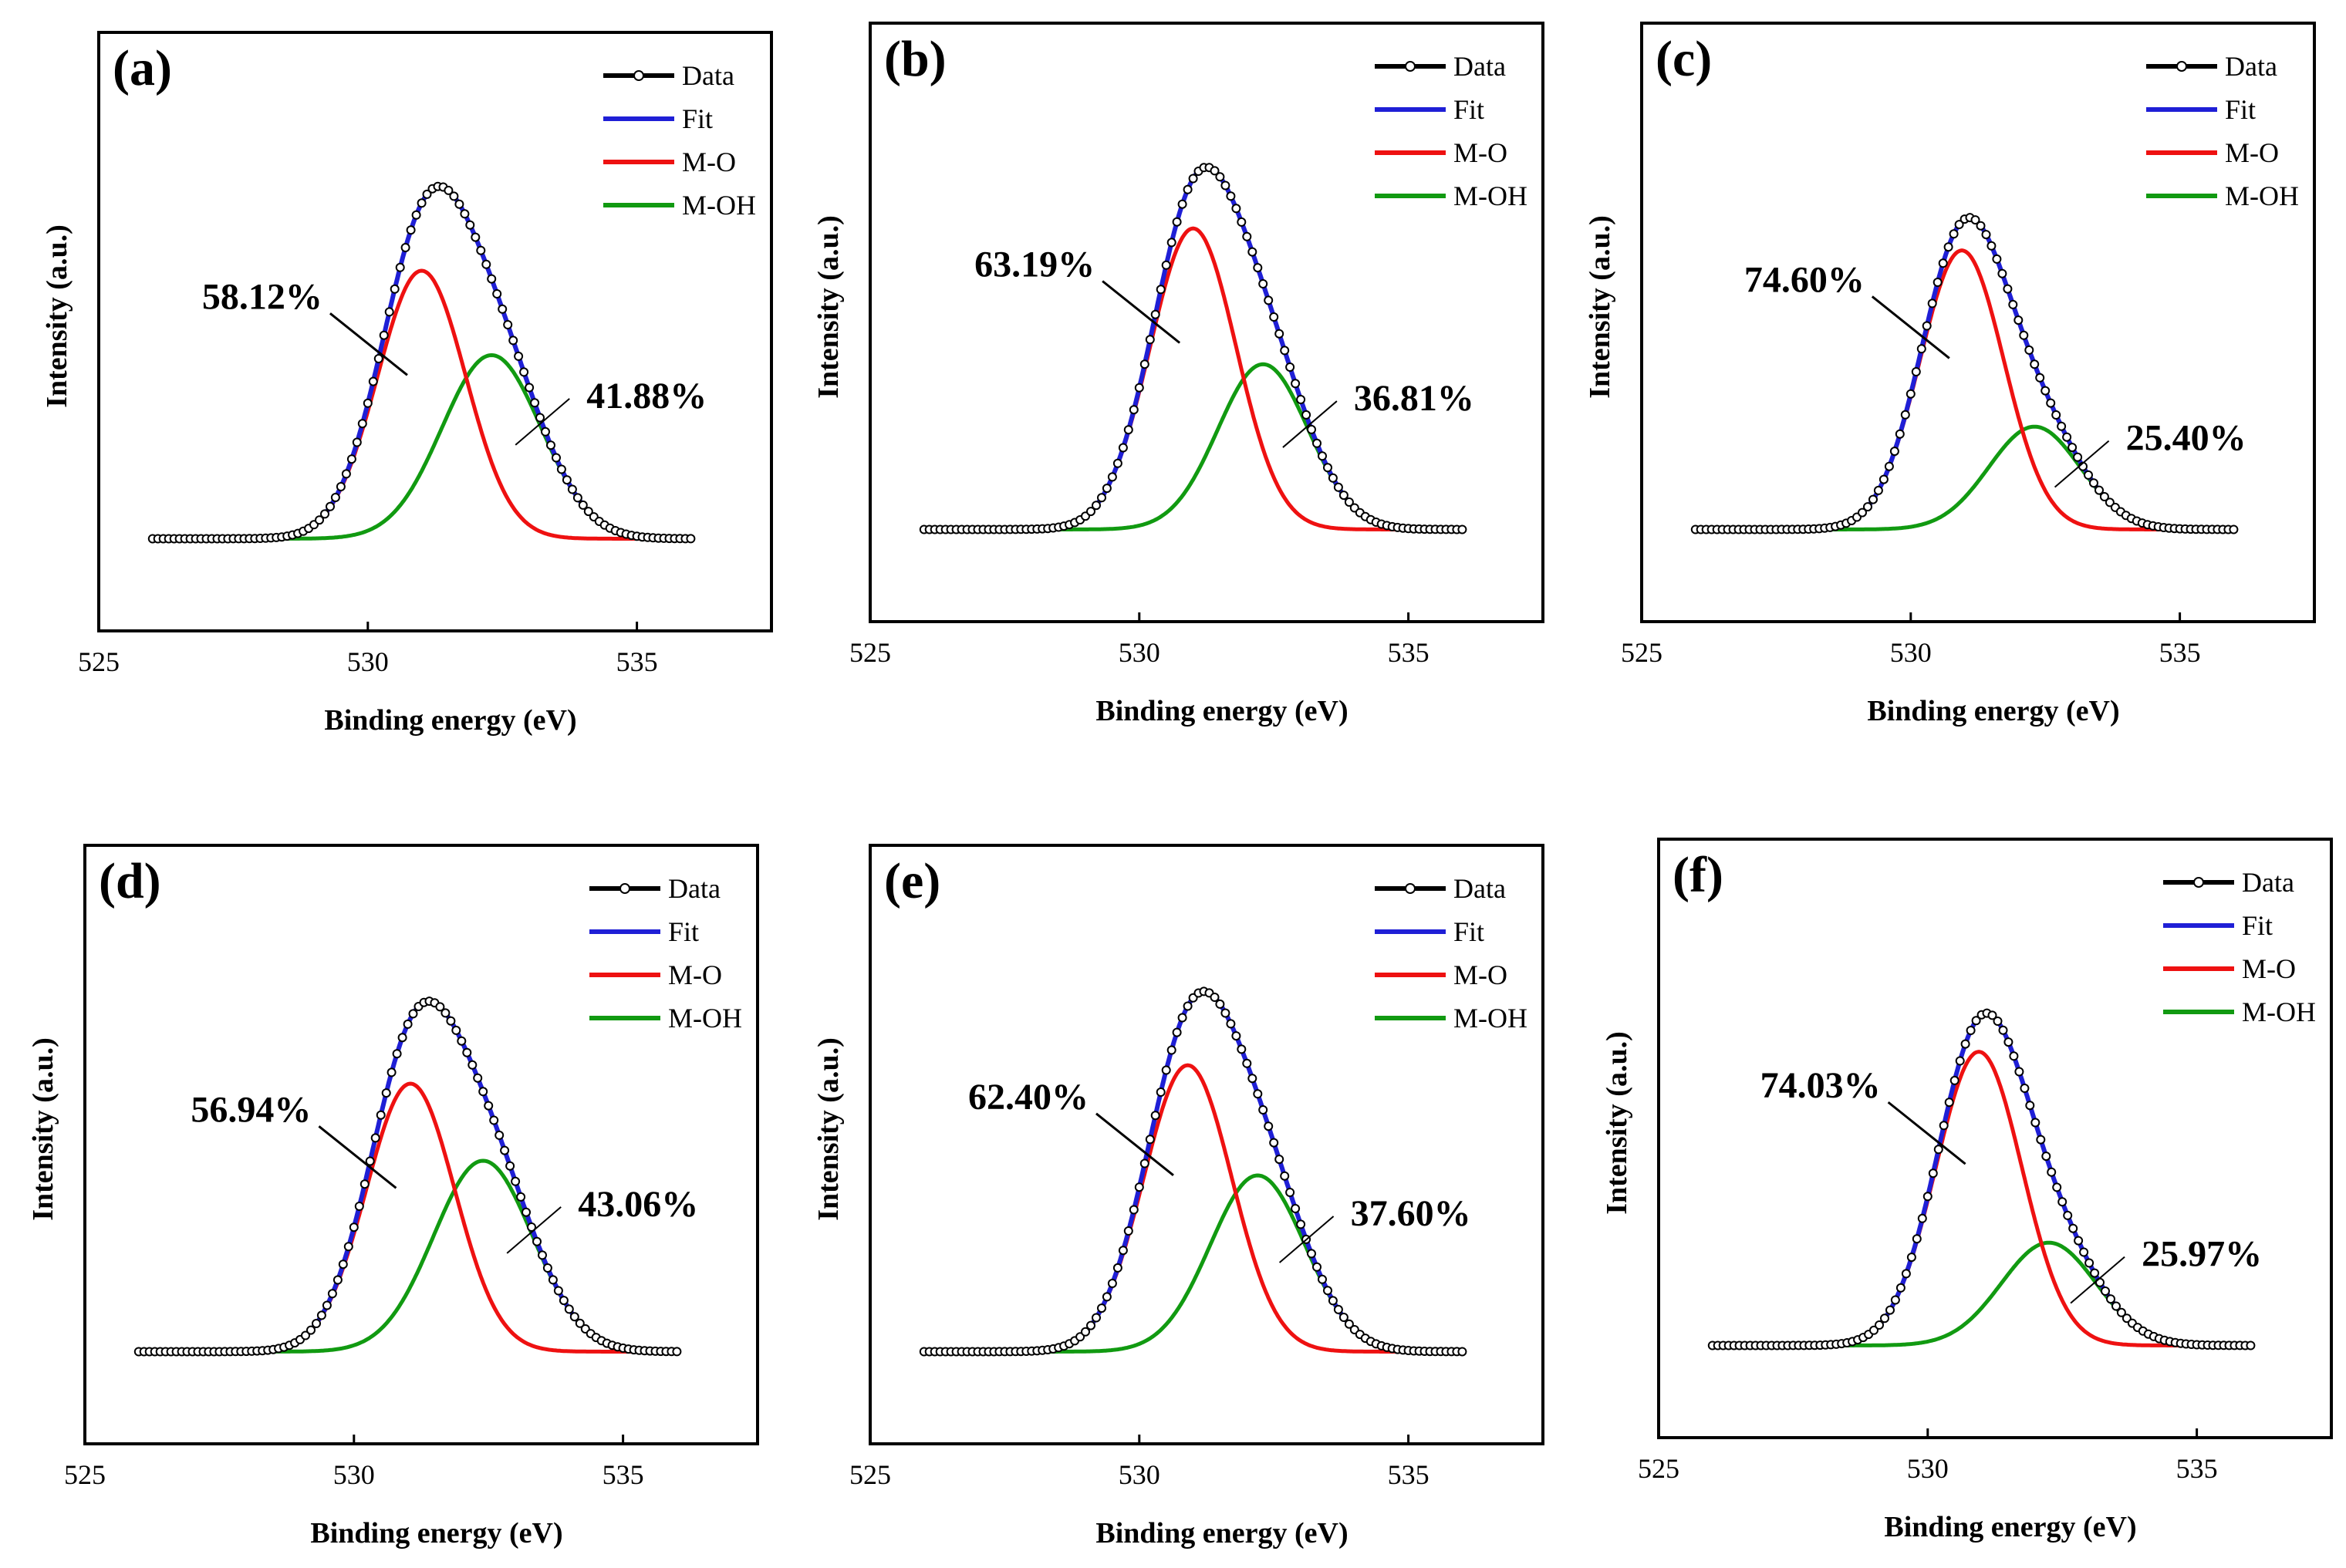  Describe the element at coordinates (130, 881) in the screenshot. I see `panel-label: (d)` at that location.